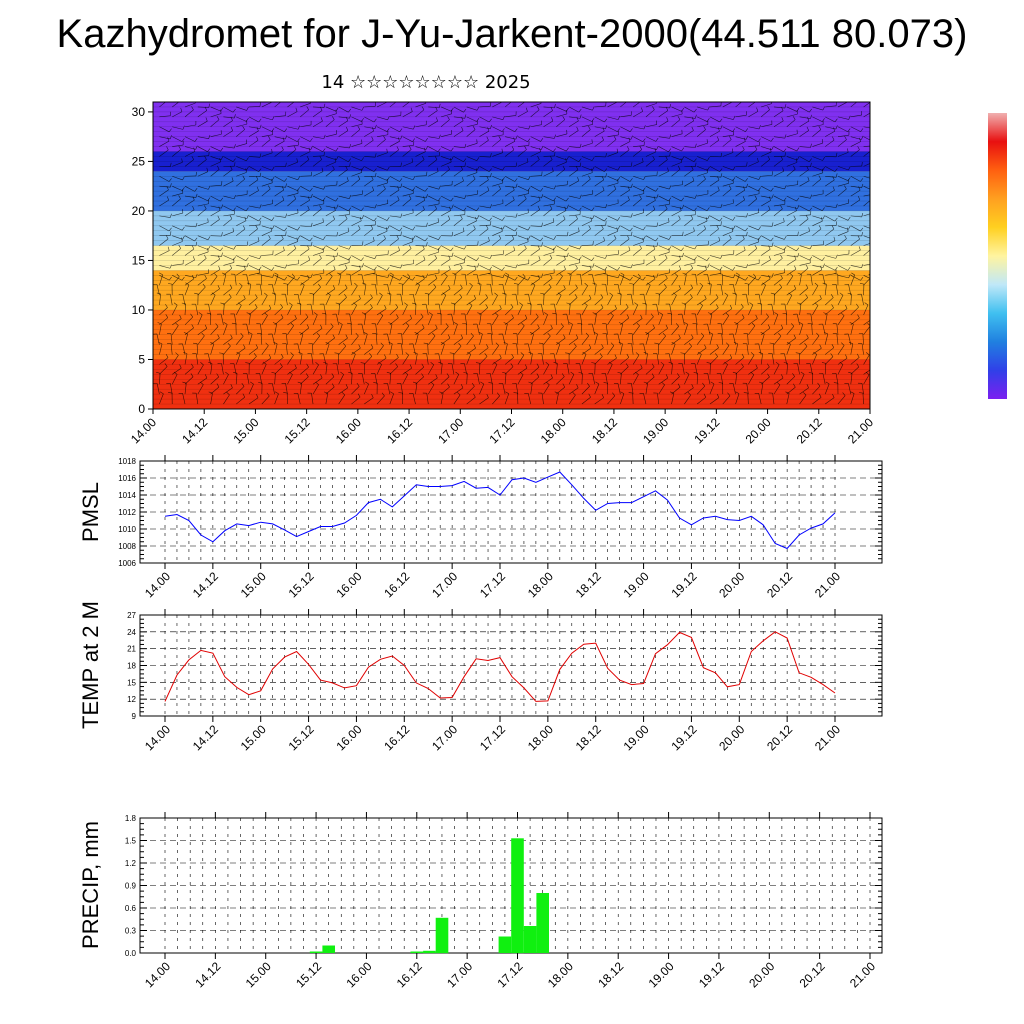  What do you see at coordinates (131, 699) in the screenshot?
I see `y-tick-label: 12` at bounding box center [131, 699].